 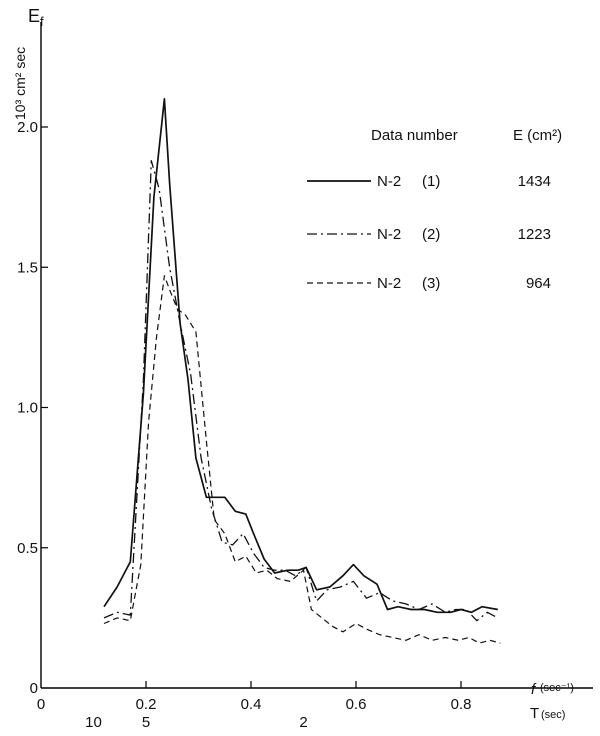 I want to click on legend-label-1: N-2, so click(x=389, y=181).